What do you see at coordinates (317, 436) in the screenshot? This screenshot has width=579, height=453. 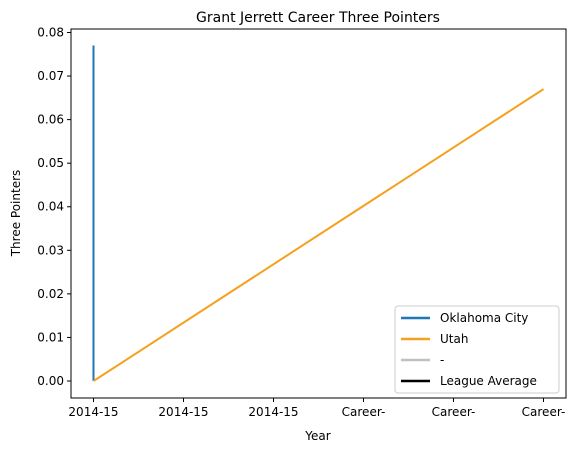 I see `x-axis-label: Year` at bounding box center [317, 436].